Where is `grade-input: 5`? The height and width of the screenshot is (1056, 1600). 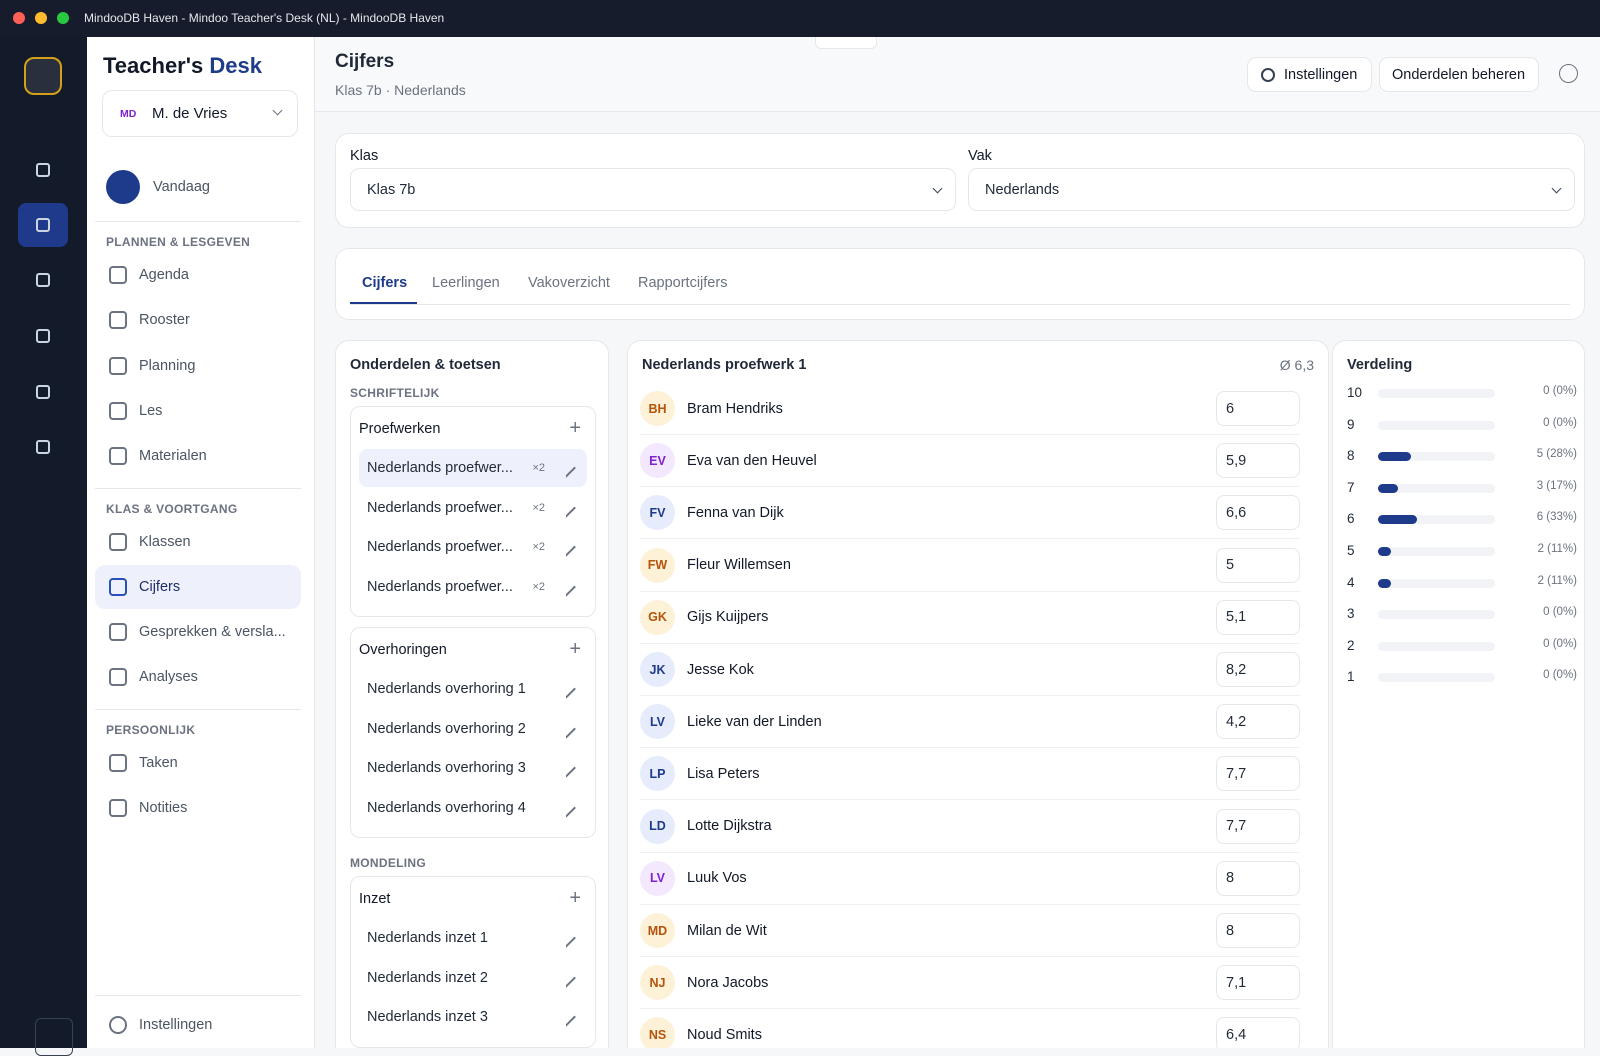
grade-input: 5 is located at coordinates (1258, 565).